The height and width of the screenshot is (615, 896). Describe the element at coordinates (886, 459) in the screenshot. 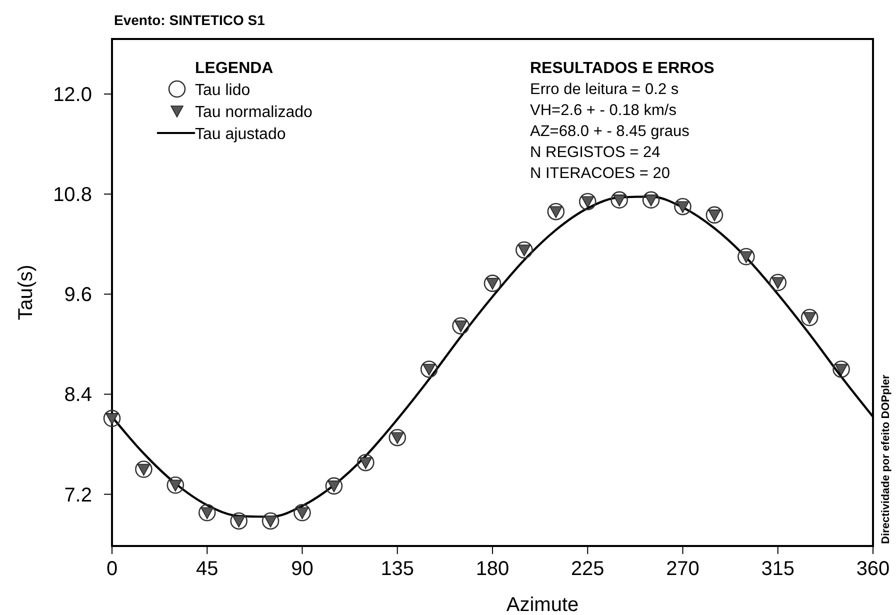

I see `text: Directividade por efeito DOPpler` at that location.